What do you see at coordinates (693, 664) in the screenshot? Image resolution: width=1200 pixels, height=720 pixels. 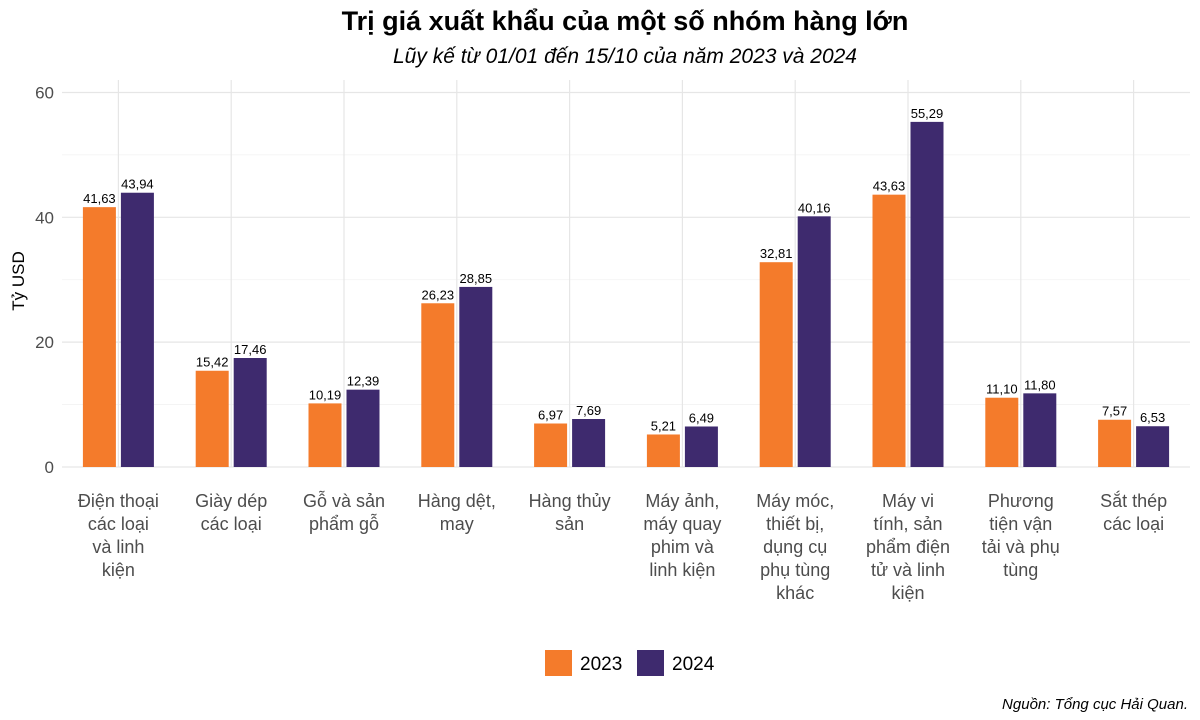 I see `legend-label-2024: 2024` at bounding box center [693, 664].